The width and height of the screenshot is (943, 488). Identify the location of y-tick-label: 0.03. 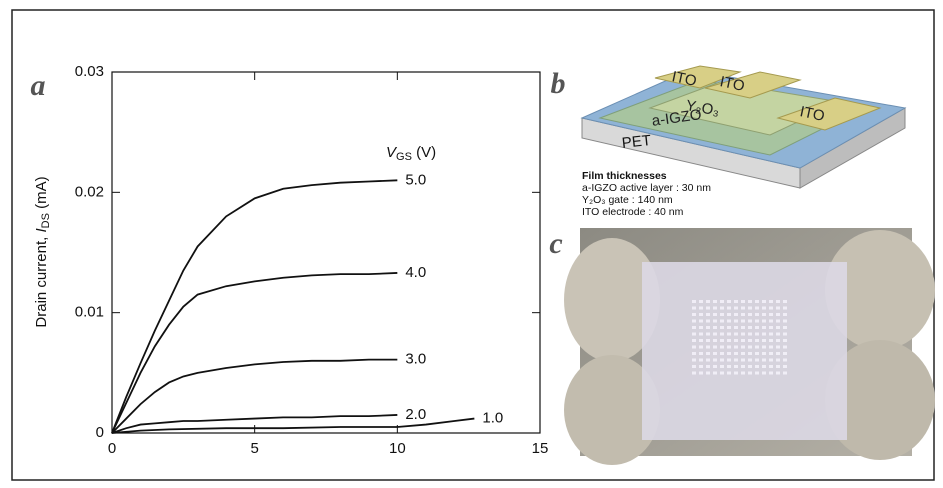
(89, 71).